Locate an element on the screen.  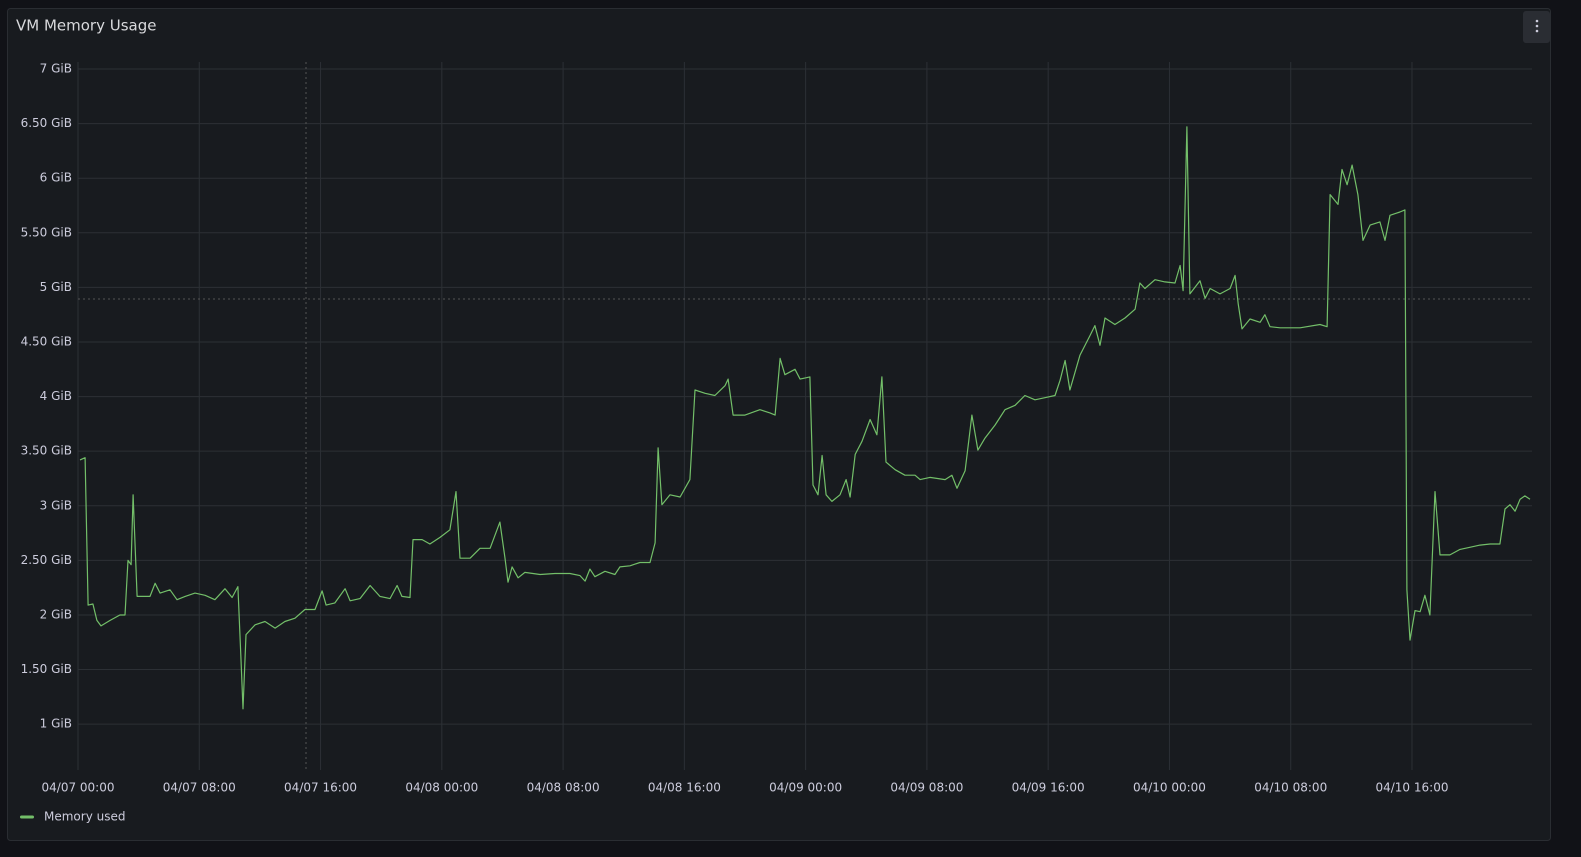
y-tick-label: 2 GiB is located at coordinates (56, 614).